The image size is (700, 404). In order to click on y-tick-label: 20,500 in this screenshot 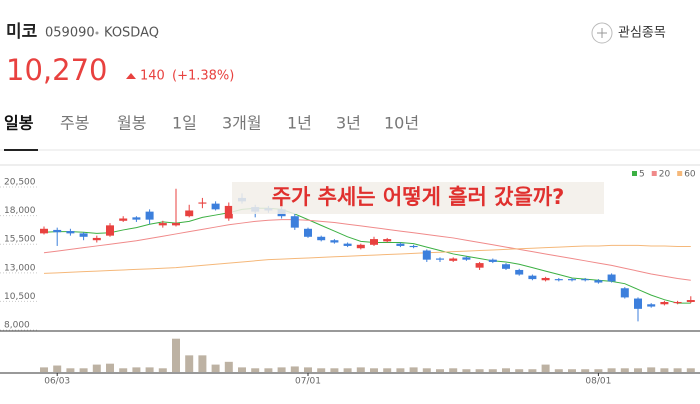, I will do `click(20, 183)`.